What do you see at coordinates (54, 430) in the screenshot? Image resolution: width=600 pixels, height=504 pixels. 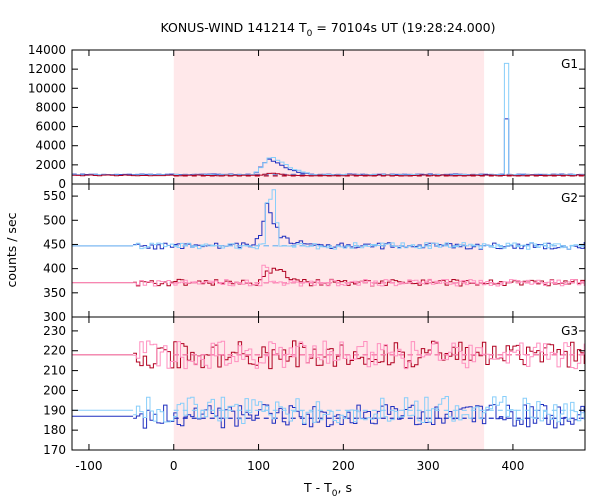 I see `y-tick-label: 180` at bounding box center [54, 430].